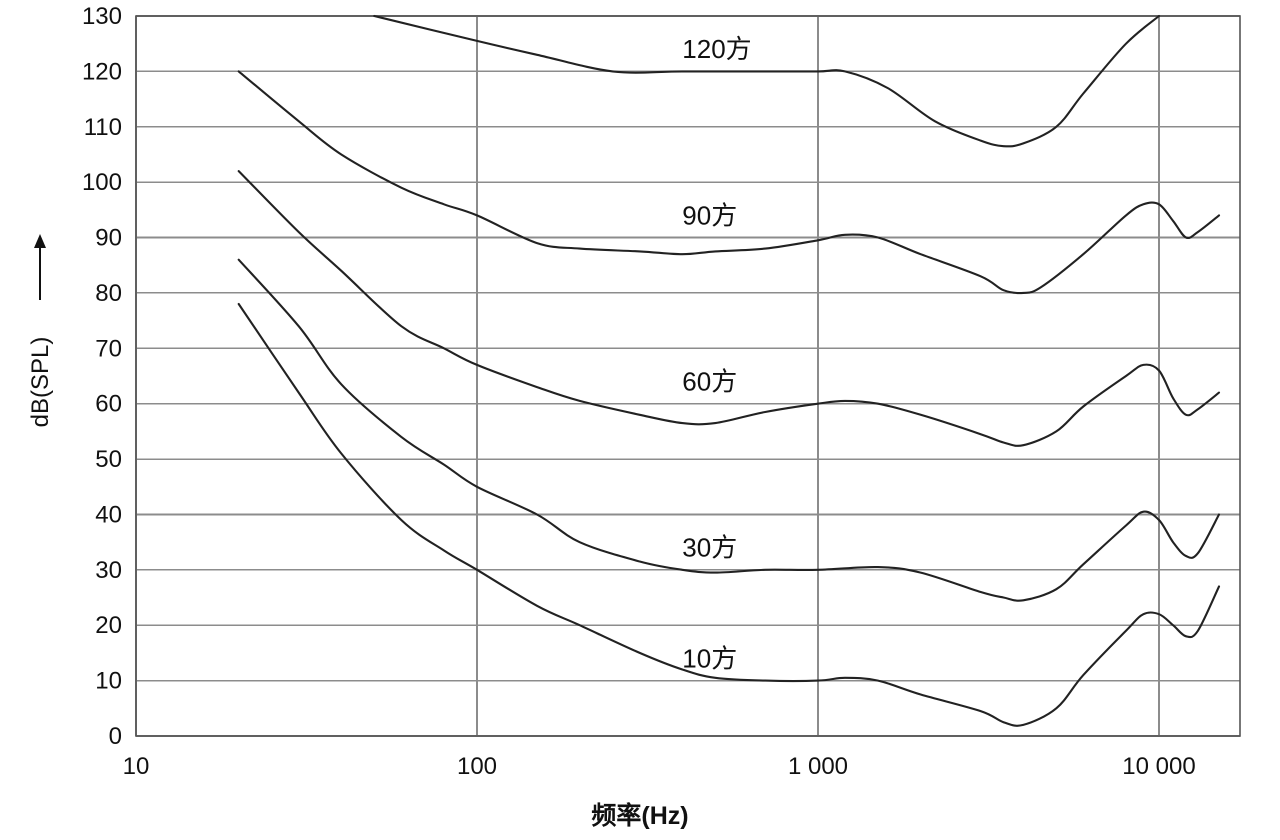  What do you see at coordinates (108, 293) in the screenshot?
I see `y-tick-label: 80` at bounding box center [108, 293].